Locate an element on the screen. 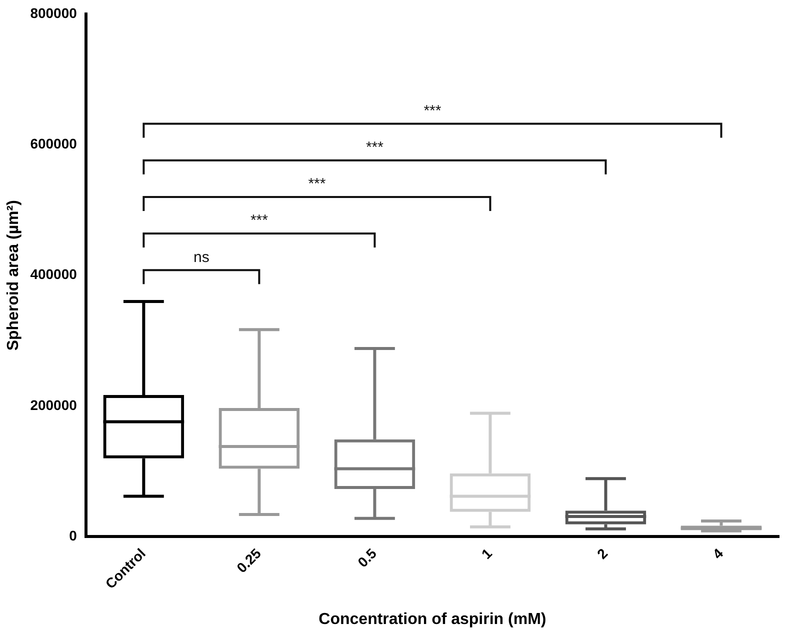 Image resolution: width=809 pixels, height=633 pixels. x-tick-label: 0.5 is located at coordinates (367, 557).